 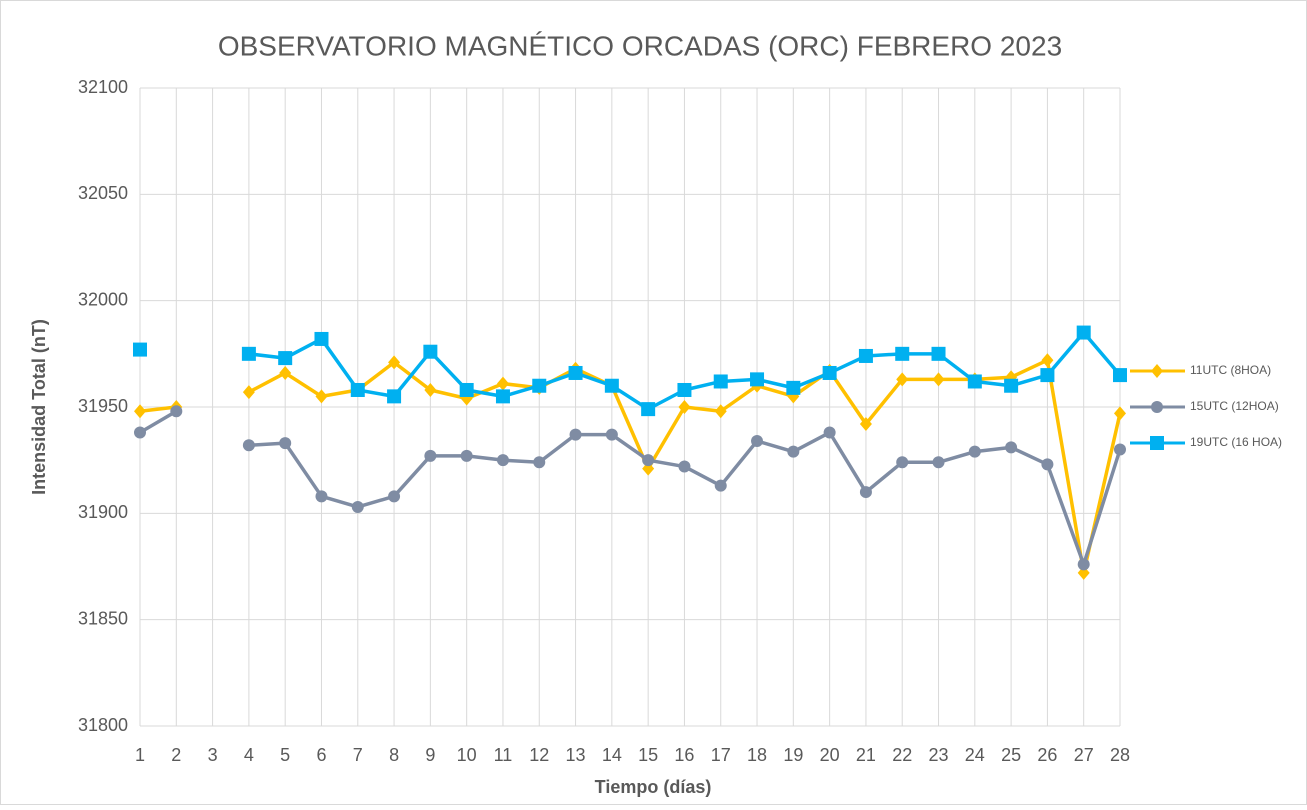 What do you see at coordinates (321, 755) in the screenshot?
I see `x-tick-label: 6` at bounding box center [321, 755].